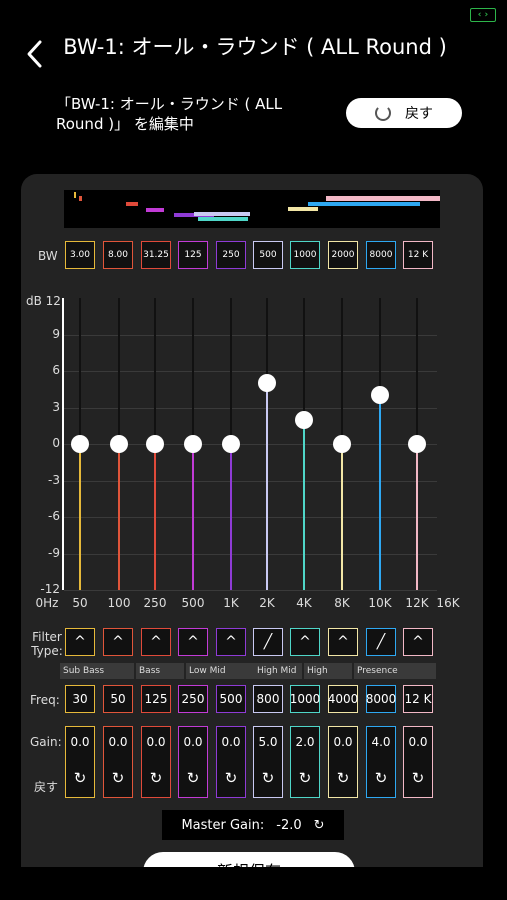 The image size is (507, 900). What do you see at coordinates (231, 603) in the screenshot?
I see `x-tick-label: 1K` at bounding box center [231, 603].